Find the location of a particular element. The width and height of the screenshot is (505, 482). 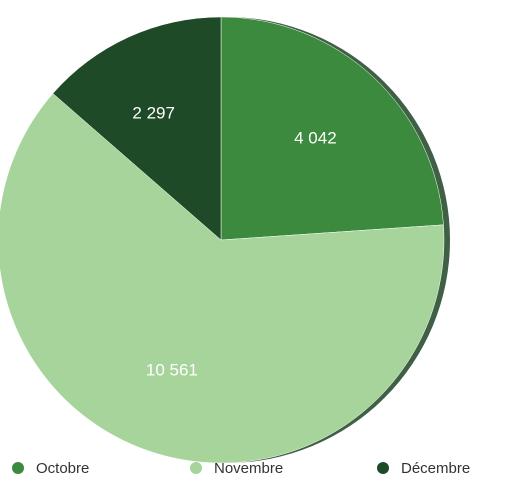

slice-value-label: 2 297 is located at coordinates (153, 113).